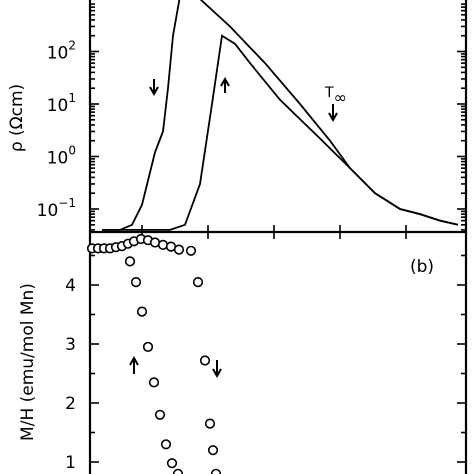  I want to click on panel-a-tick-labels: 10² 10¹ 10⁰ 10⁻¹, so click(56, 130).